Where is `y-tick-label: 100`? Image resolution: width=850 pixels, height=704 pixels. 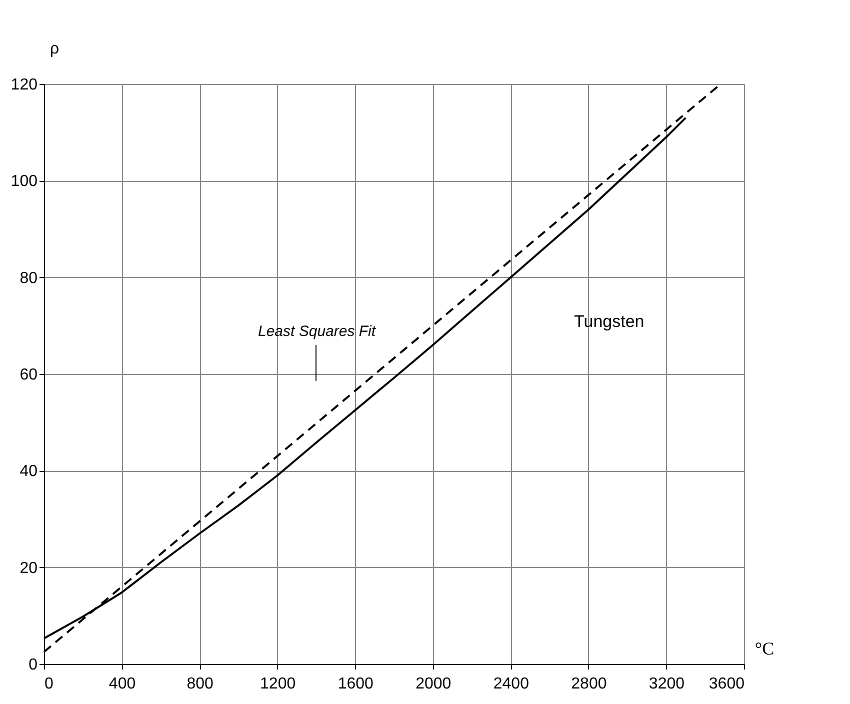
y-tick-label: 100 is located at coordinates (24, 181).